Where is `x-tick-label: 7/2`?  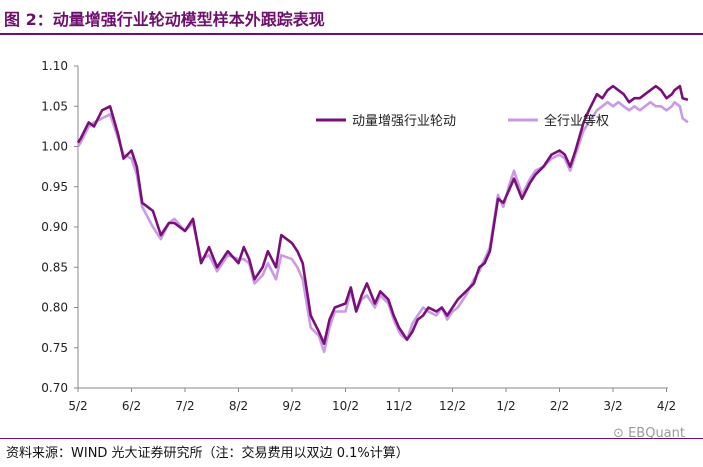
x-tick-label: 7/2 is located at coordinates (184, 406).